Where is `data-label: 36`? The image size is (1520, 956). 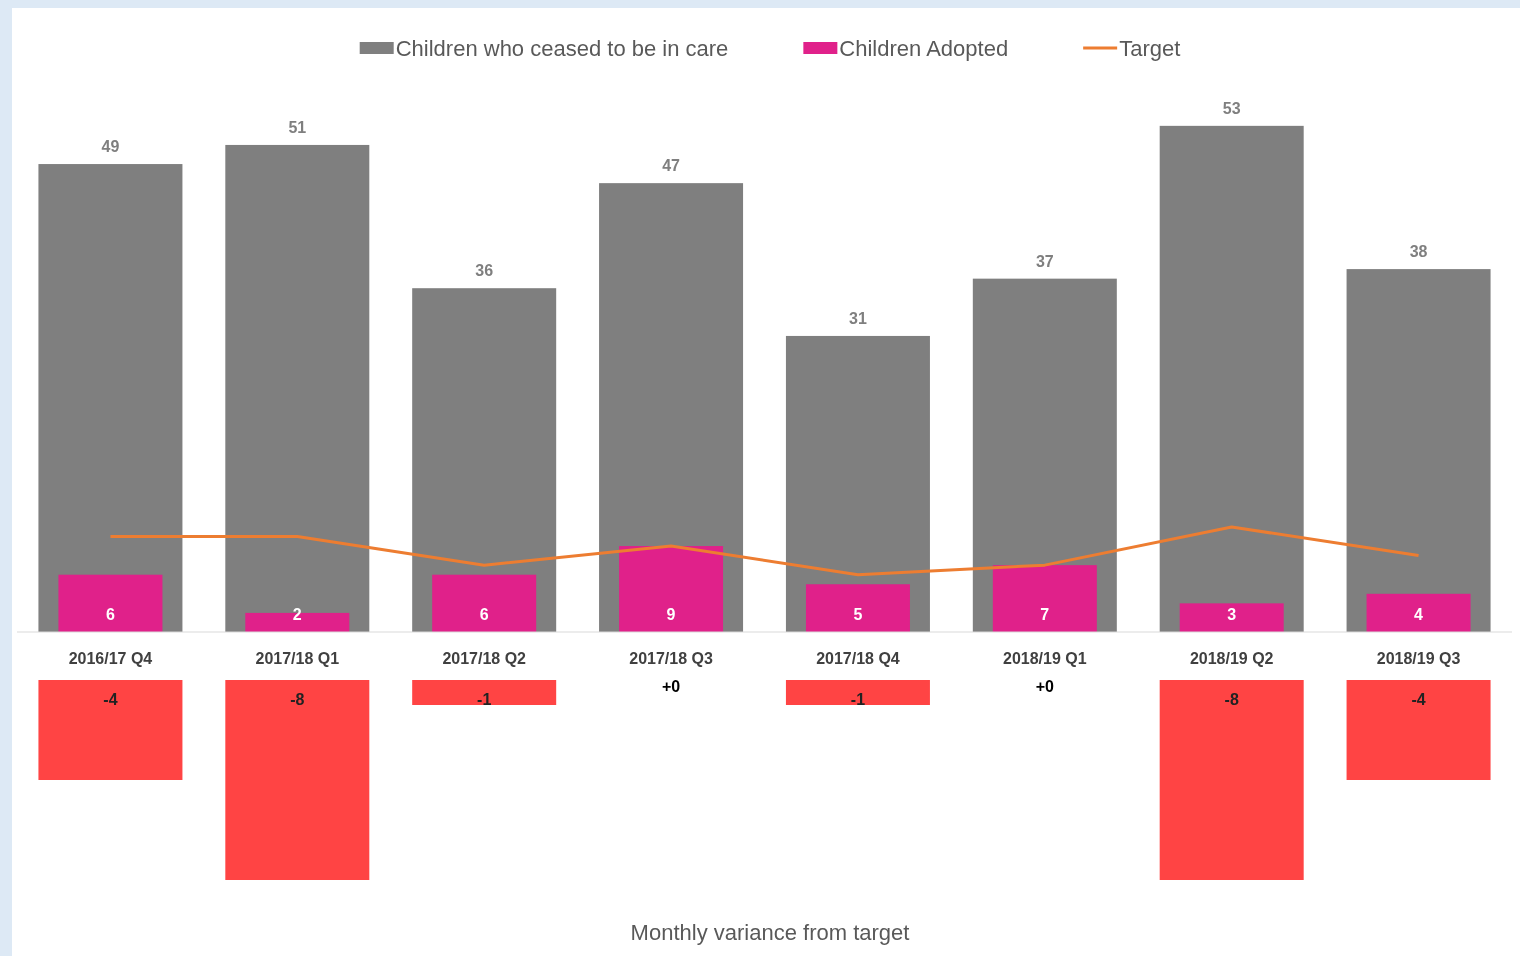
data-label: 36 is located at coordinates (484, 271).